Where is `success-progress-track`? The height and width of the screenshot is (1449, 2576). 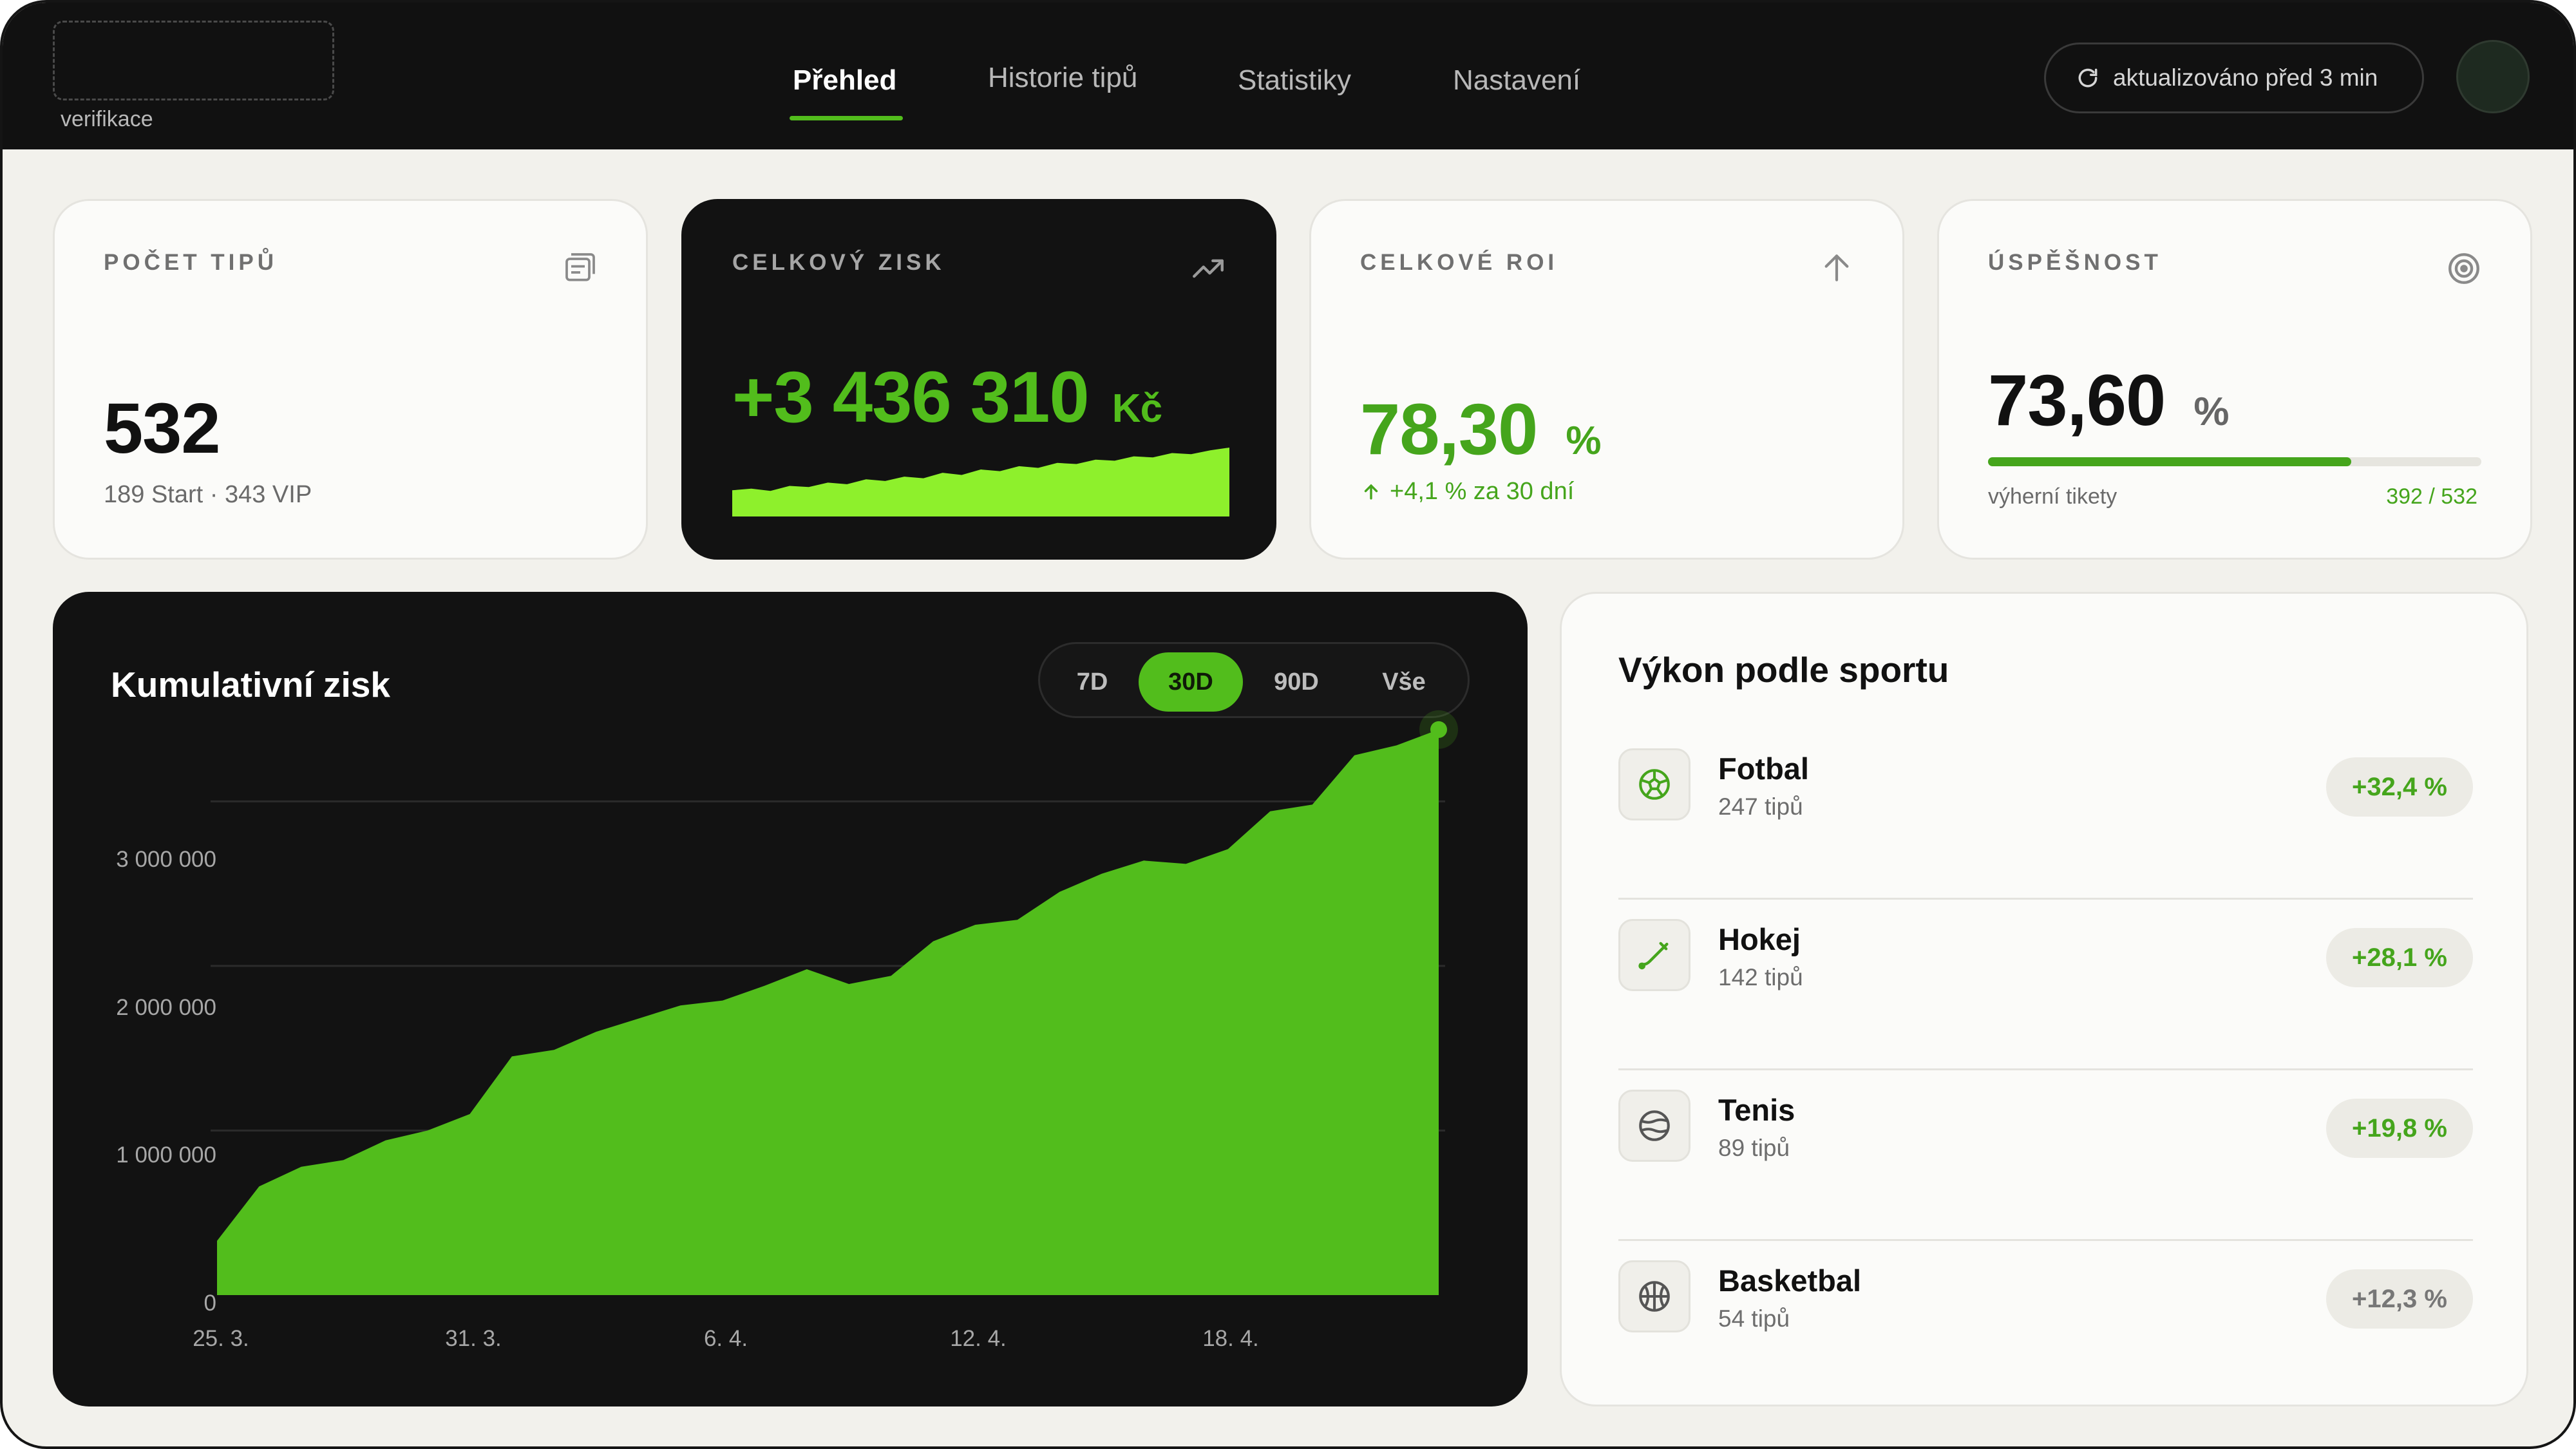 success-progress-track is located at coordinates (2234, 462).